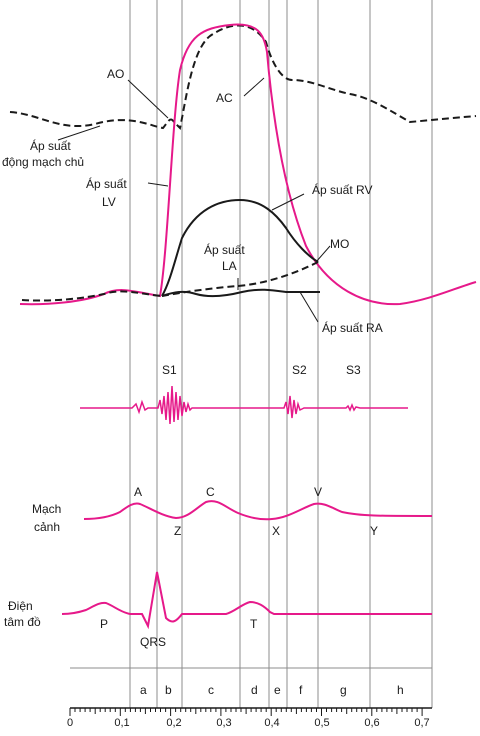 The image size is (480, 736). What do you see at coordinates (353, 370) in the screenshot?
I see `s3-label: S3` at bounding box center [353, 370].